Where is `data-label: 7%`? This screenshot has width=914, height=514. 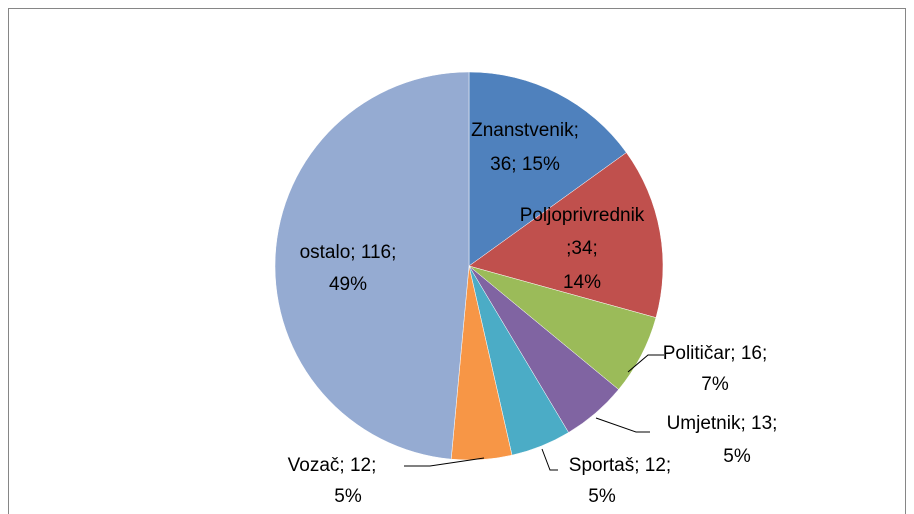
data-label: 7% is located at coordinates (715, 384).